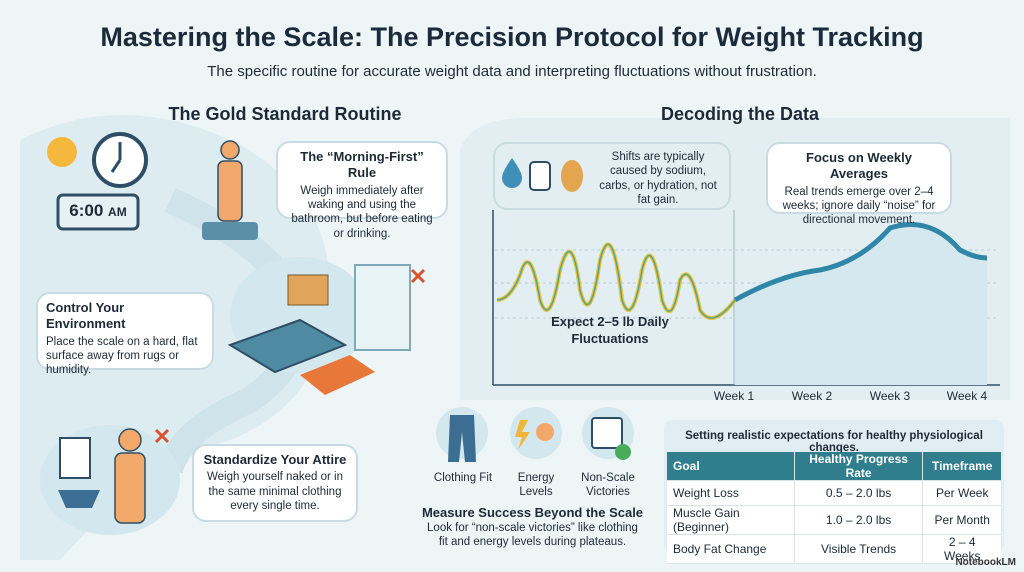 The width and height of the screenshot is (1024, 572). I want to click on beyond-item: Energy Levels, so click(536, 485).